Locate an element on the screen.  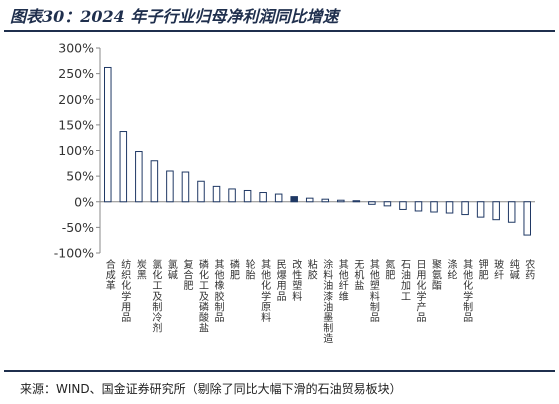
x-tick-label: 其他化学原料 is located at coordinates (266, 291).